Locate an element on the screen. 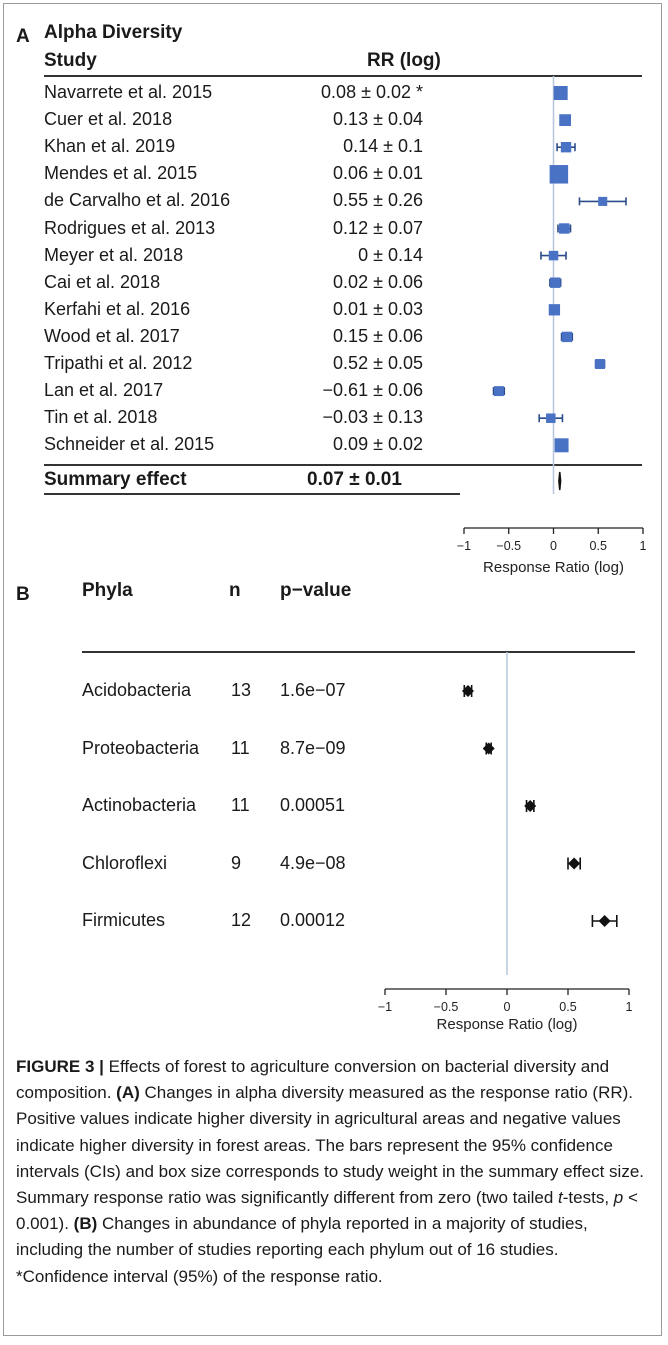 This screenshot has height=1345, width=668. study-rr-value: 0.09 ± 0.02 is located at coordinates (378, 444).